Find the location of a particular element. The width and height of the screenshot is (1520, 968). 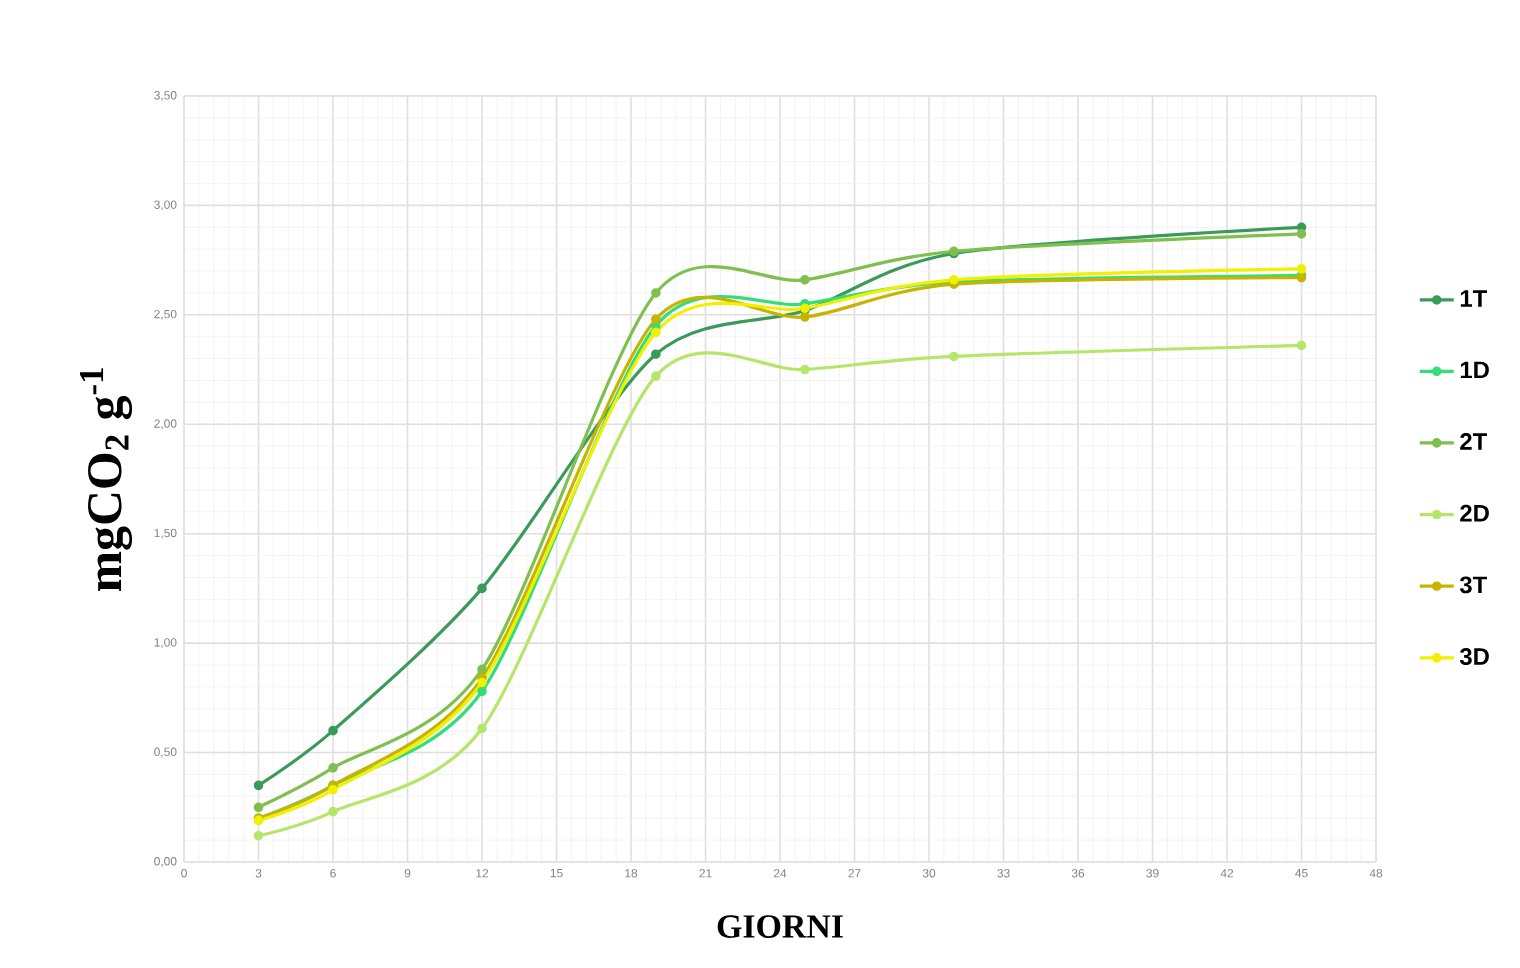

legend-label: 2D is located at coordinates (1474, 513).